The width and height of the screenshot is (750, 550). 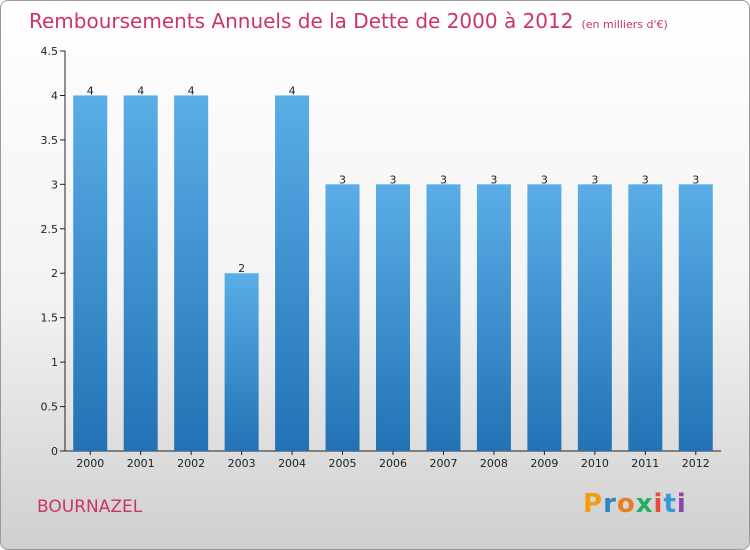 I want to click on x-tick-label: 2006, so click(x=393, y=463).